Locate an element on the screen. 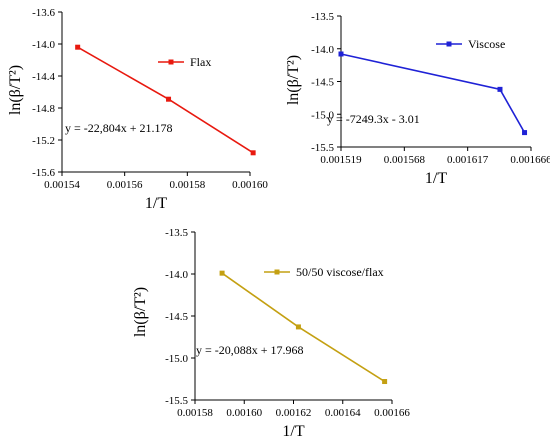 The image size is (550, 444). x-tick-label: 0.00156 is located at coordinates (125, 185).